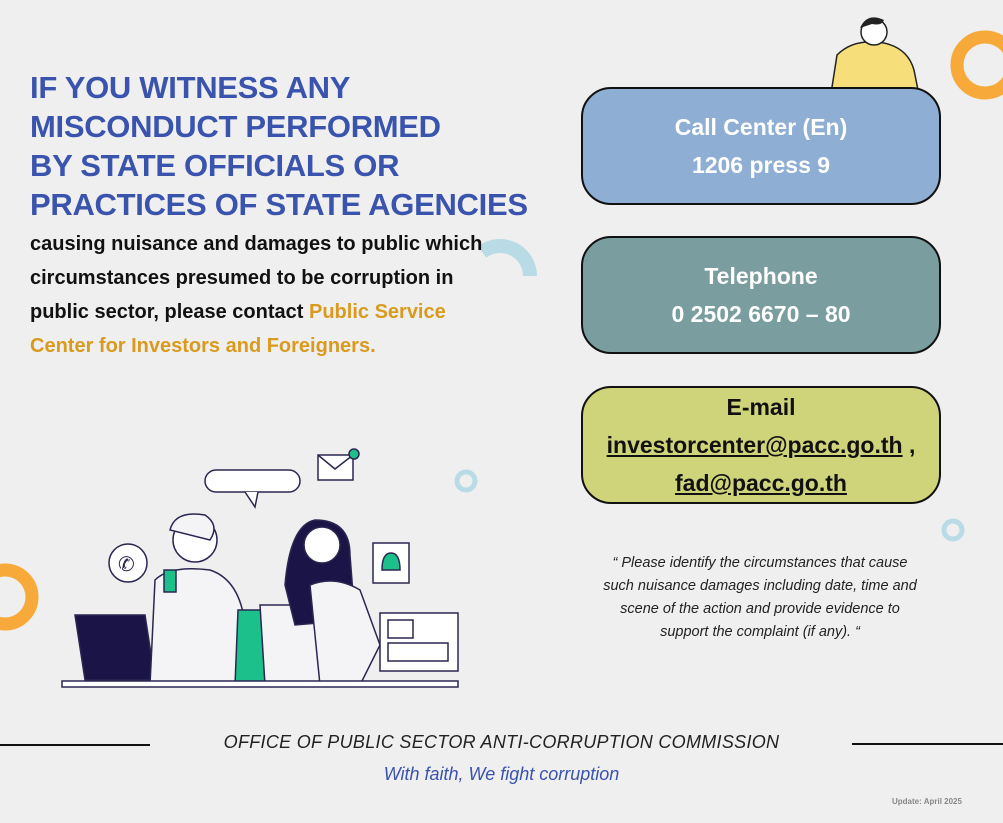 Image resolution: width=1003 pixels, height=823 pixels. I want to click on headline-line: BY STATE OFFICIALS OR, so click(215, 165).